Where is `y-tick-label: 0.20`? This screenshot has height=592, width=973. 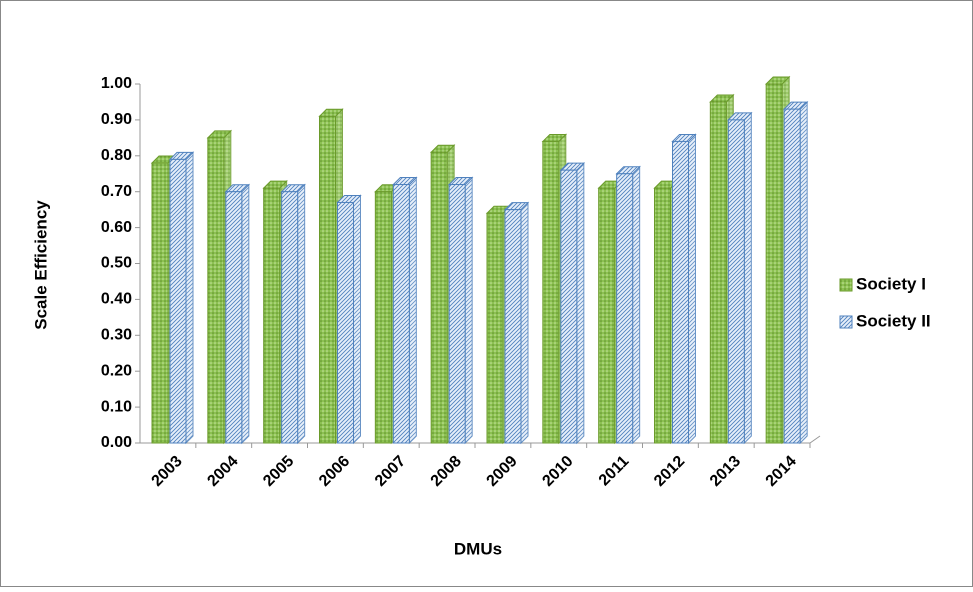 y-tick-label: 0.20 is located at coordinates (116, 370).